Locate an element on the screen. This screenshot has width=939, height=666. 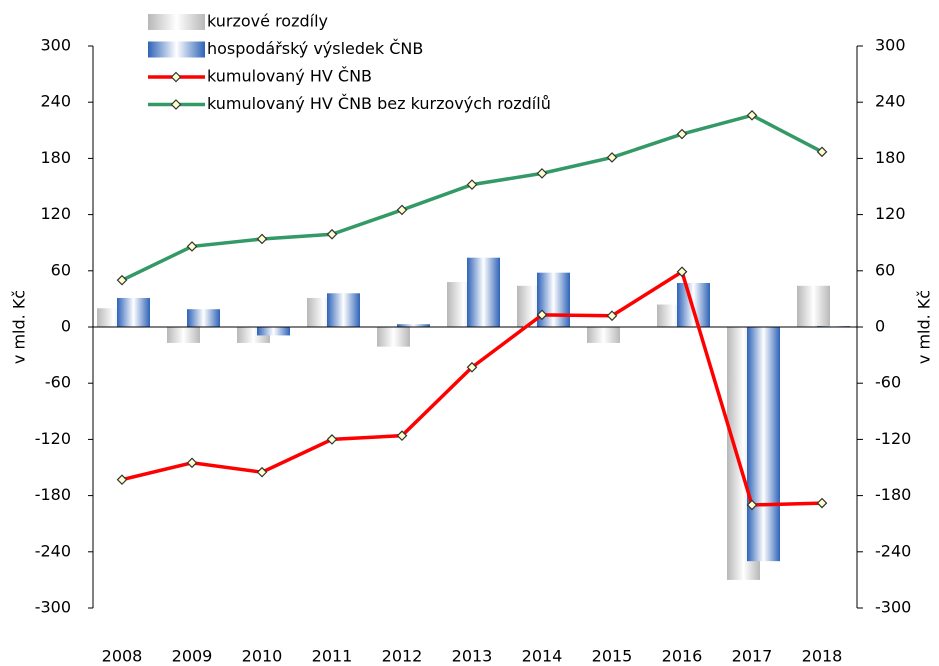
y2-tick-label: 240 is located at coordinates (890, 101).